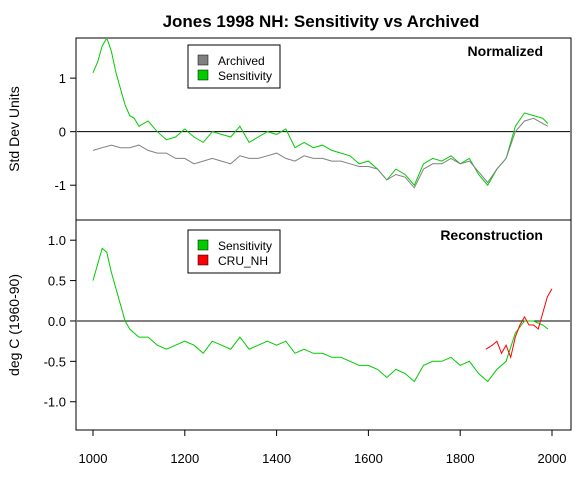  Describe the element at coordinates (93, 458) in the screenshot. I see `x-tick-label: 1000` at that location.